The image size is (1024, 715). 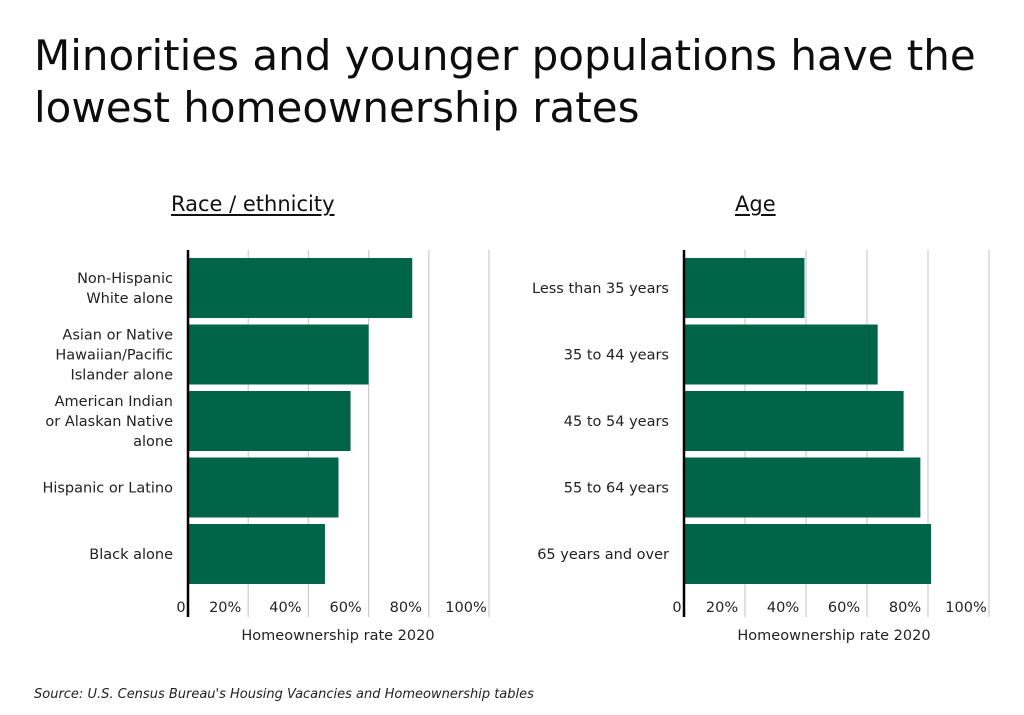 I want to click on race-x-axis-label: Homeownership rate 2020, so click(x=337, y=636).